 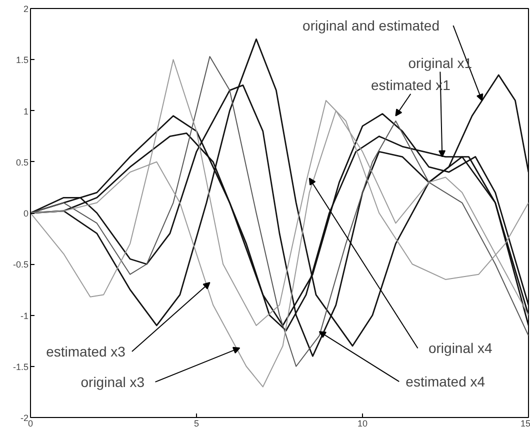 What do you see at coordinates (460, 348) in the screenshot?
I see `annotation: original x4` at bounding box center [460, 348].